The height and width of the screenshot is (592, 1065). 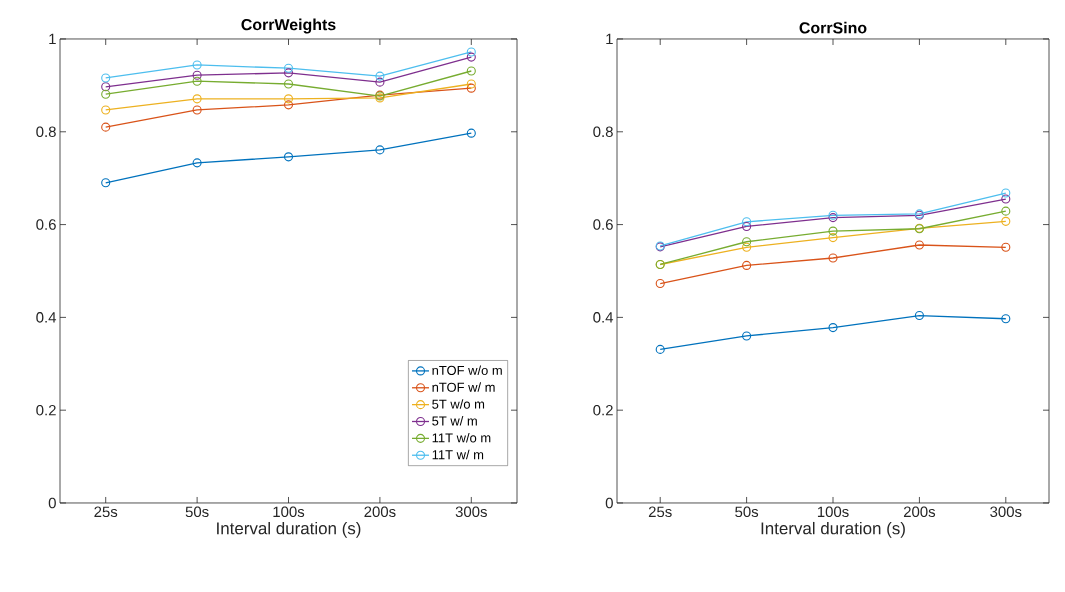 I want to click on legend-label: 11T w/o m, so click(x=461, y=437).